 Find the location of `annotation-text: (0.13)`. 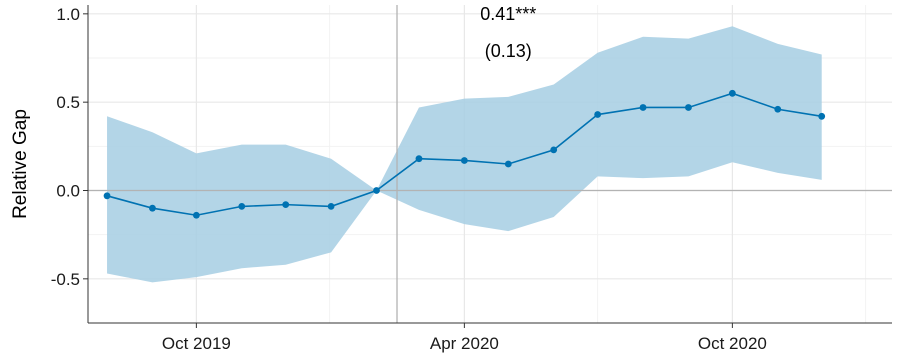

annotation-text: (0.13) is located at coordinates (508, 51).